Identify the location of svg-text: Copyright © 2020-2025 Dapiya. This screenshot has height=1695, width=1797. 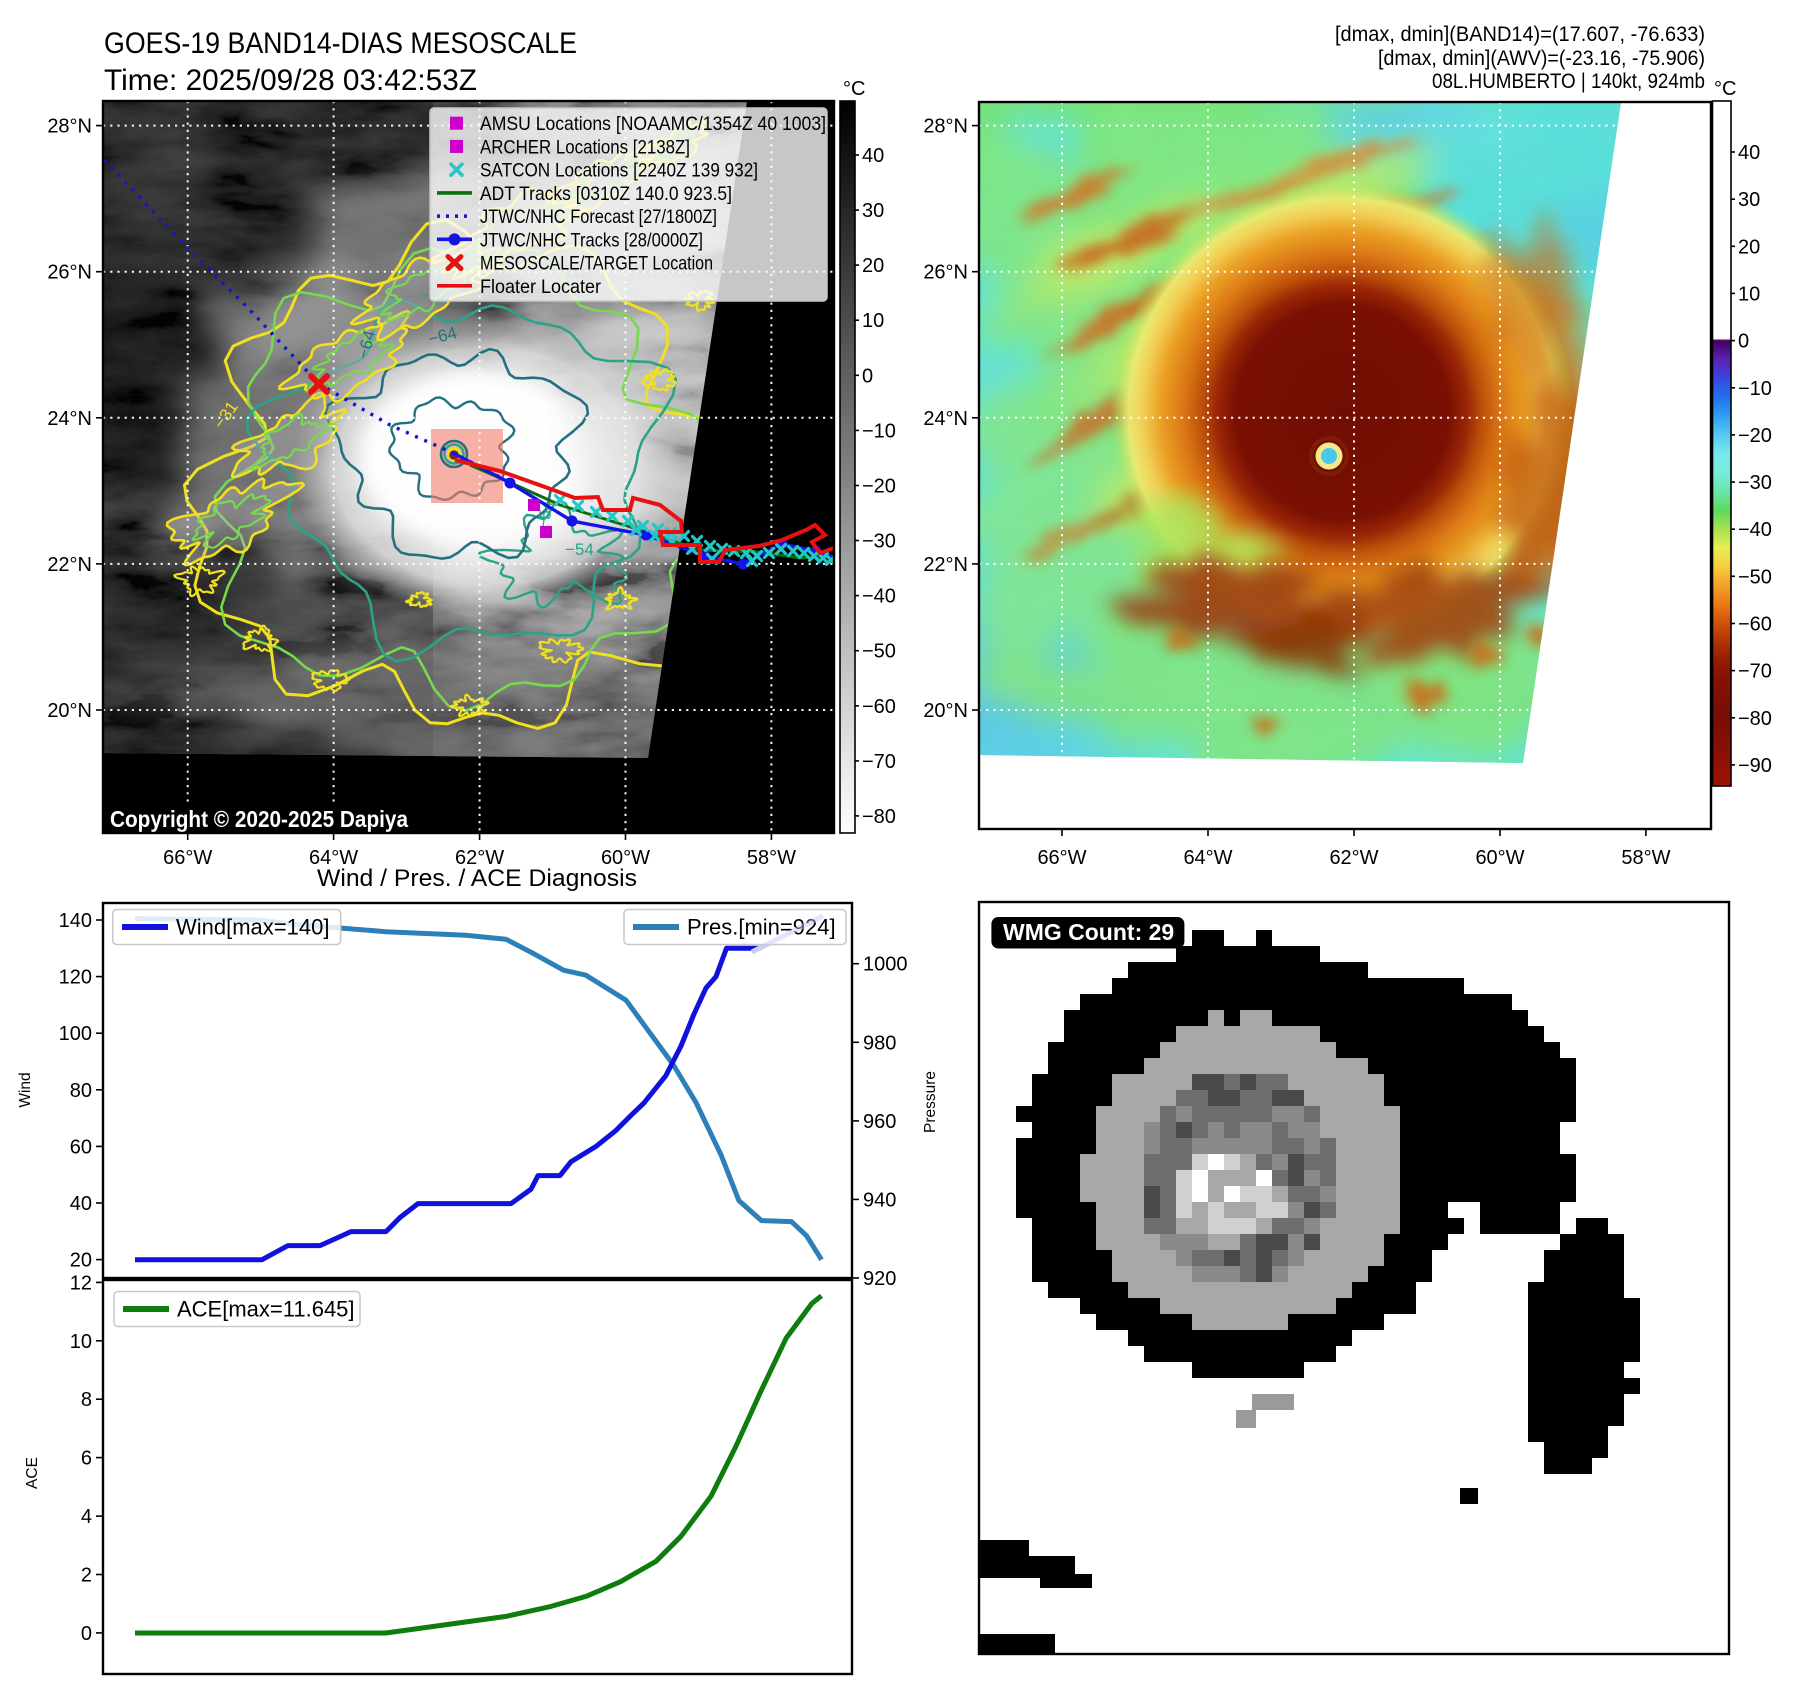
(259, 819).